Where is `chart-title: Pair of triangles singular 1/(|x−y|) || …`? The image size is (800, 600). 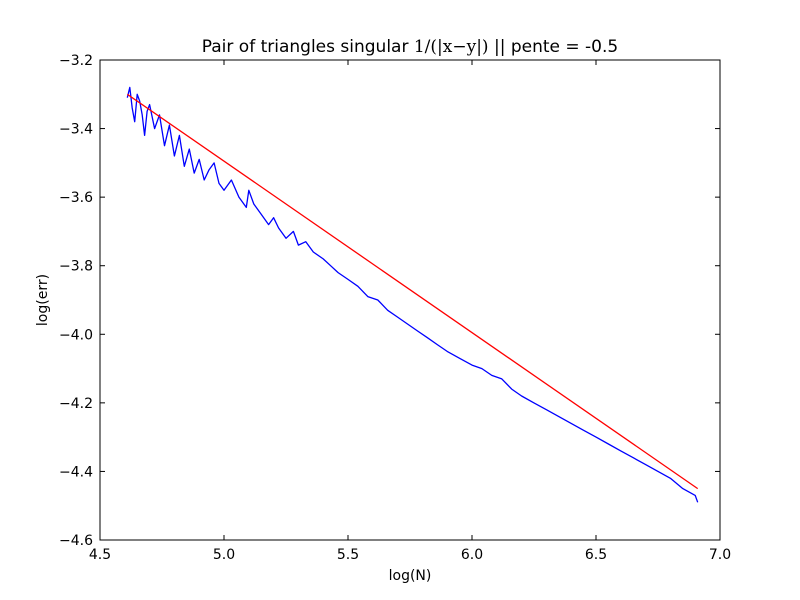
chart-title: Pair of triangles singular 1/(|x−y|) || … is located at coordinates (410, 47).